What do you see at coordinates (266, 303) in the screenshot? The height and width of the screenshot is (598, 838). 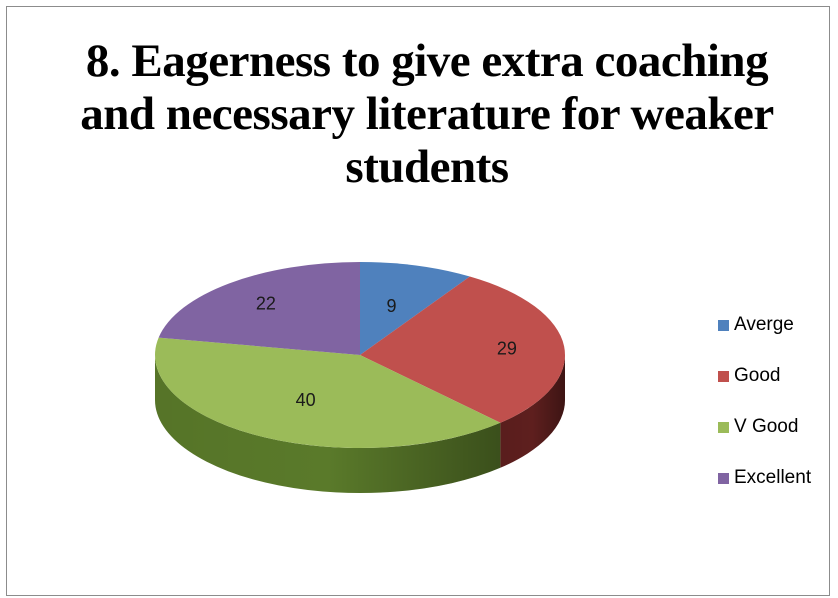 I see `data-label-excellent: 22` at bounding box center [266, 303].